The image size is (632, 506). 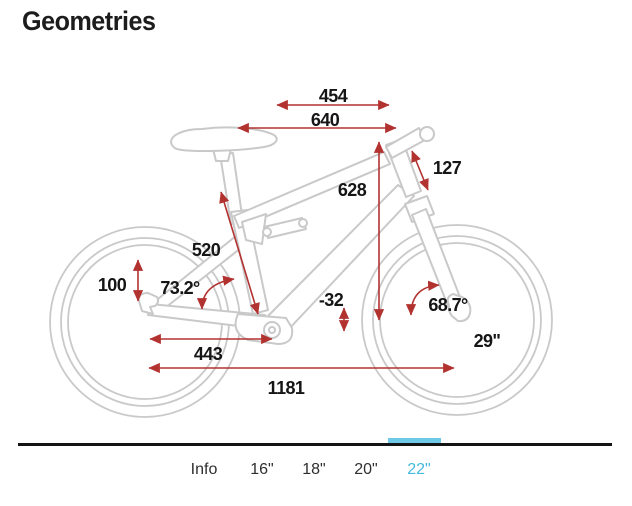 I want to click on handlebar-grip, so click(x=427, y=134).